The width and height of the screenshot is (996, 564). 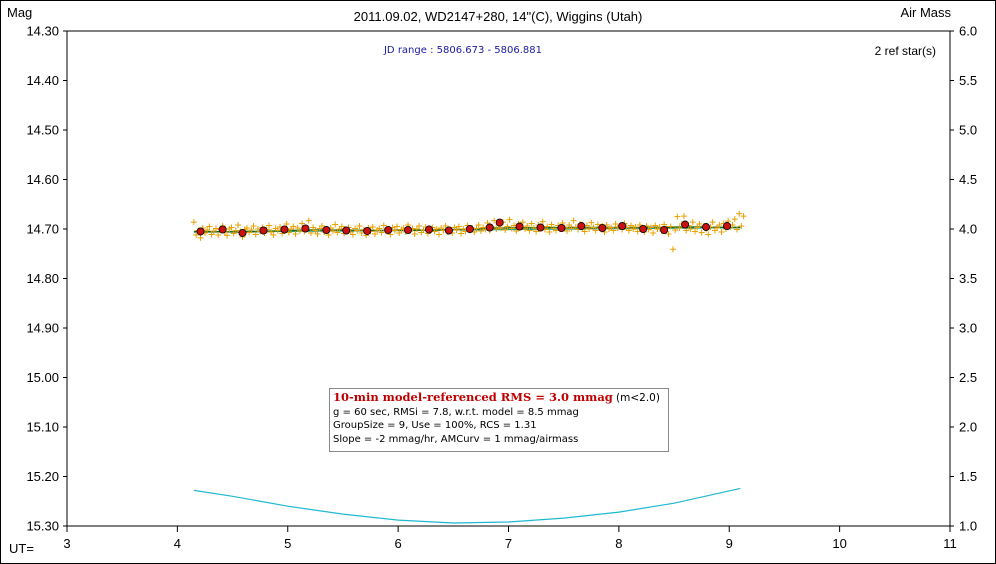 I want to click on y-right-tick-label: 6.0, so click(x=968, y=31).